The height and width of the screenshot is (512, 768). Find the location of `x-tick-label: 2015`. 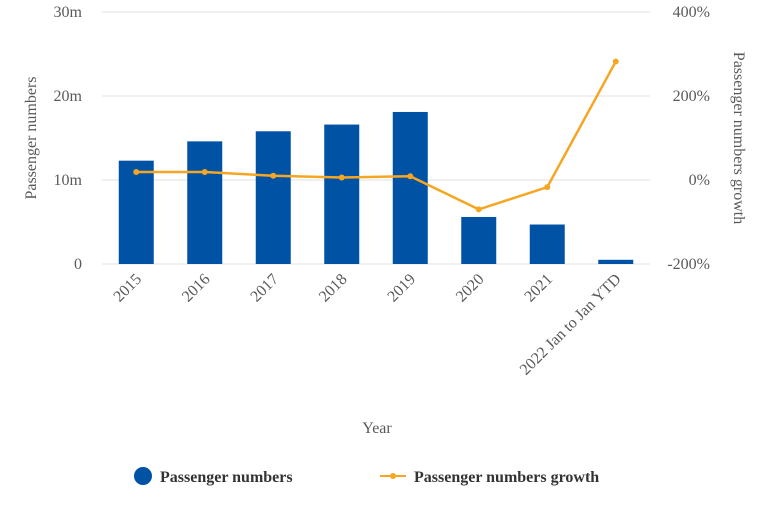

x-tick-label: 2015 is located at coordinates (127, 288).